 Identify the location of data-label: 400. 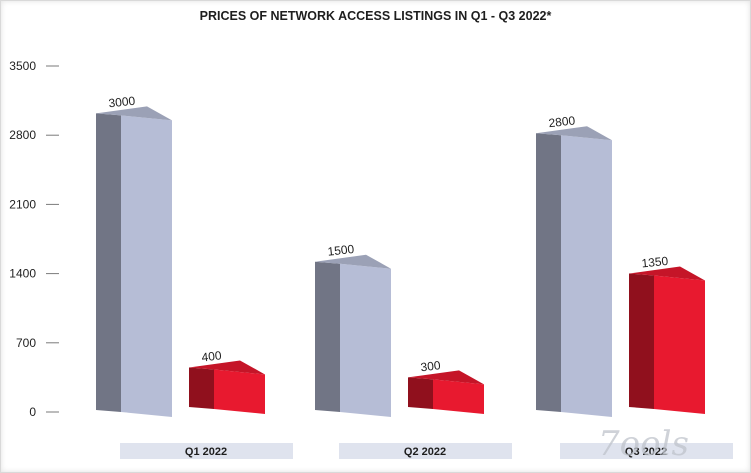
(212, 356).